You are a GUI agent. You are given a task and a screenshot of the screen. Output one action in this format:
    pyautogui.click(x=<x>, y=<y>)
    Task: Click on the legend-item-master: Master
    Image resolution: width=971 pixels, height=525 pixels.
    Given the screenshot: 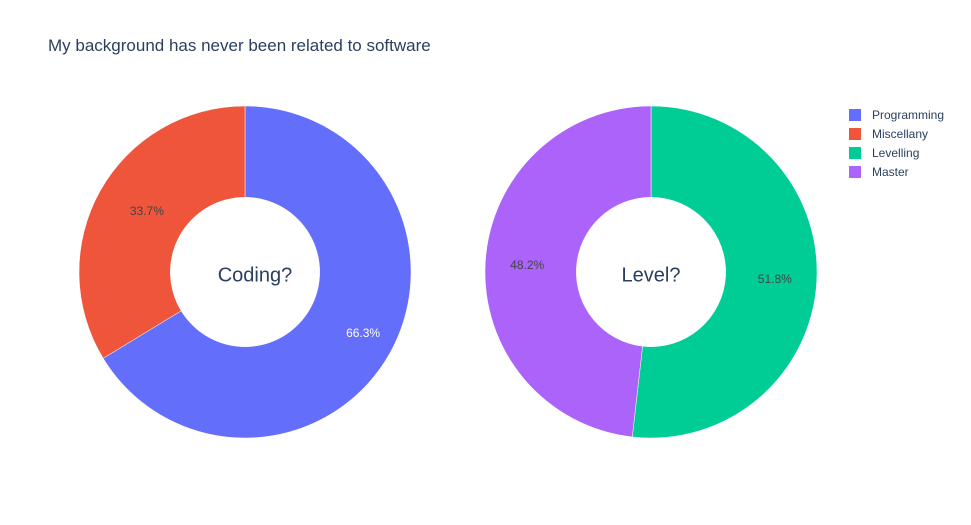 What is the action you would take?
    pyautogui.click(x=879, y=172)
    